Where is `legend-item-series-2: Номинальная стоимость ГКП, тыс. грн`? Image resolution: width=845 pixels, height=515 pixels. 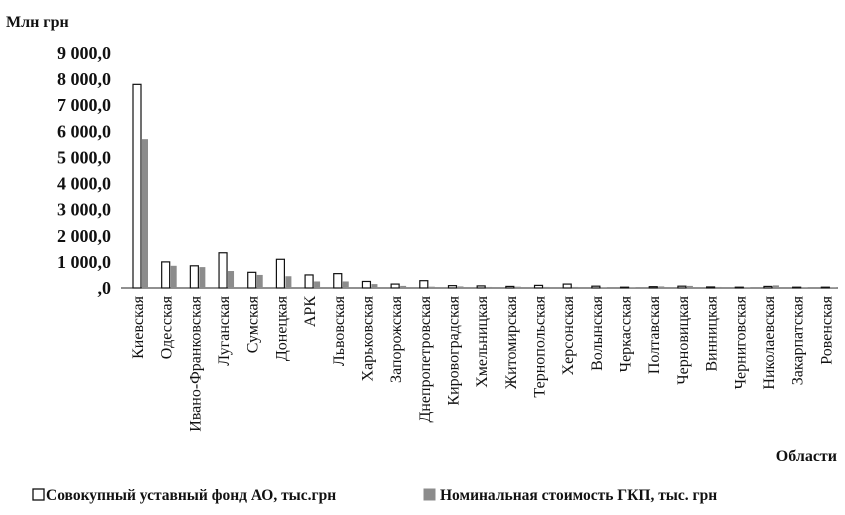
legend-item-series-2: Номинальная стоимость ГКП, тыс. грн is located at coordinates (570, 495).